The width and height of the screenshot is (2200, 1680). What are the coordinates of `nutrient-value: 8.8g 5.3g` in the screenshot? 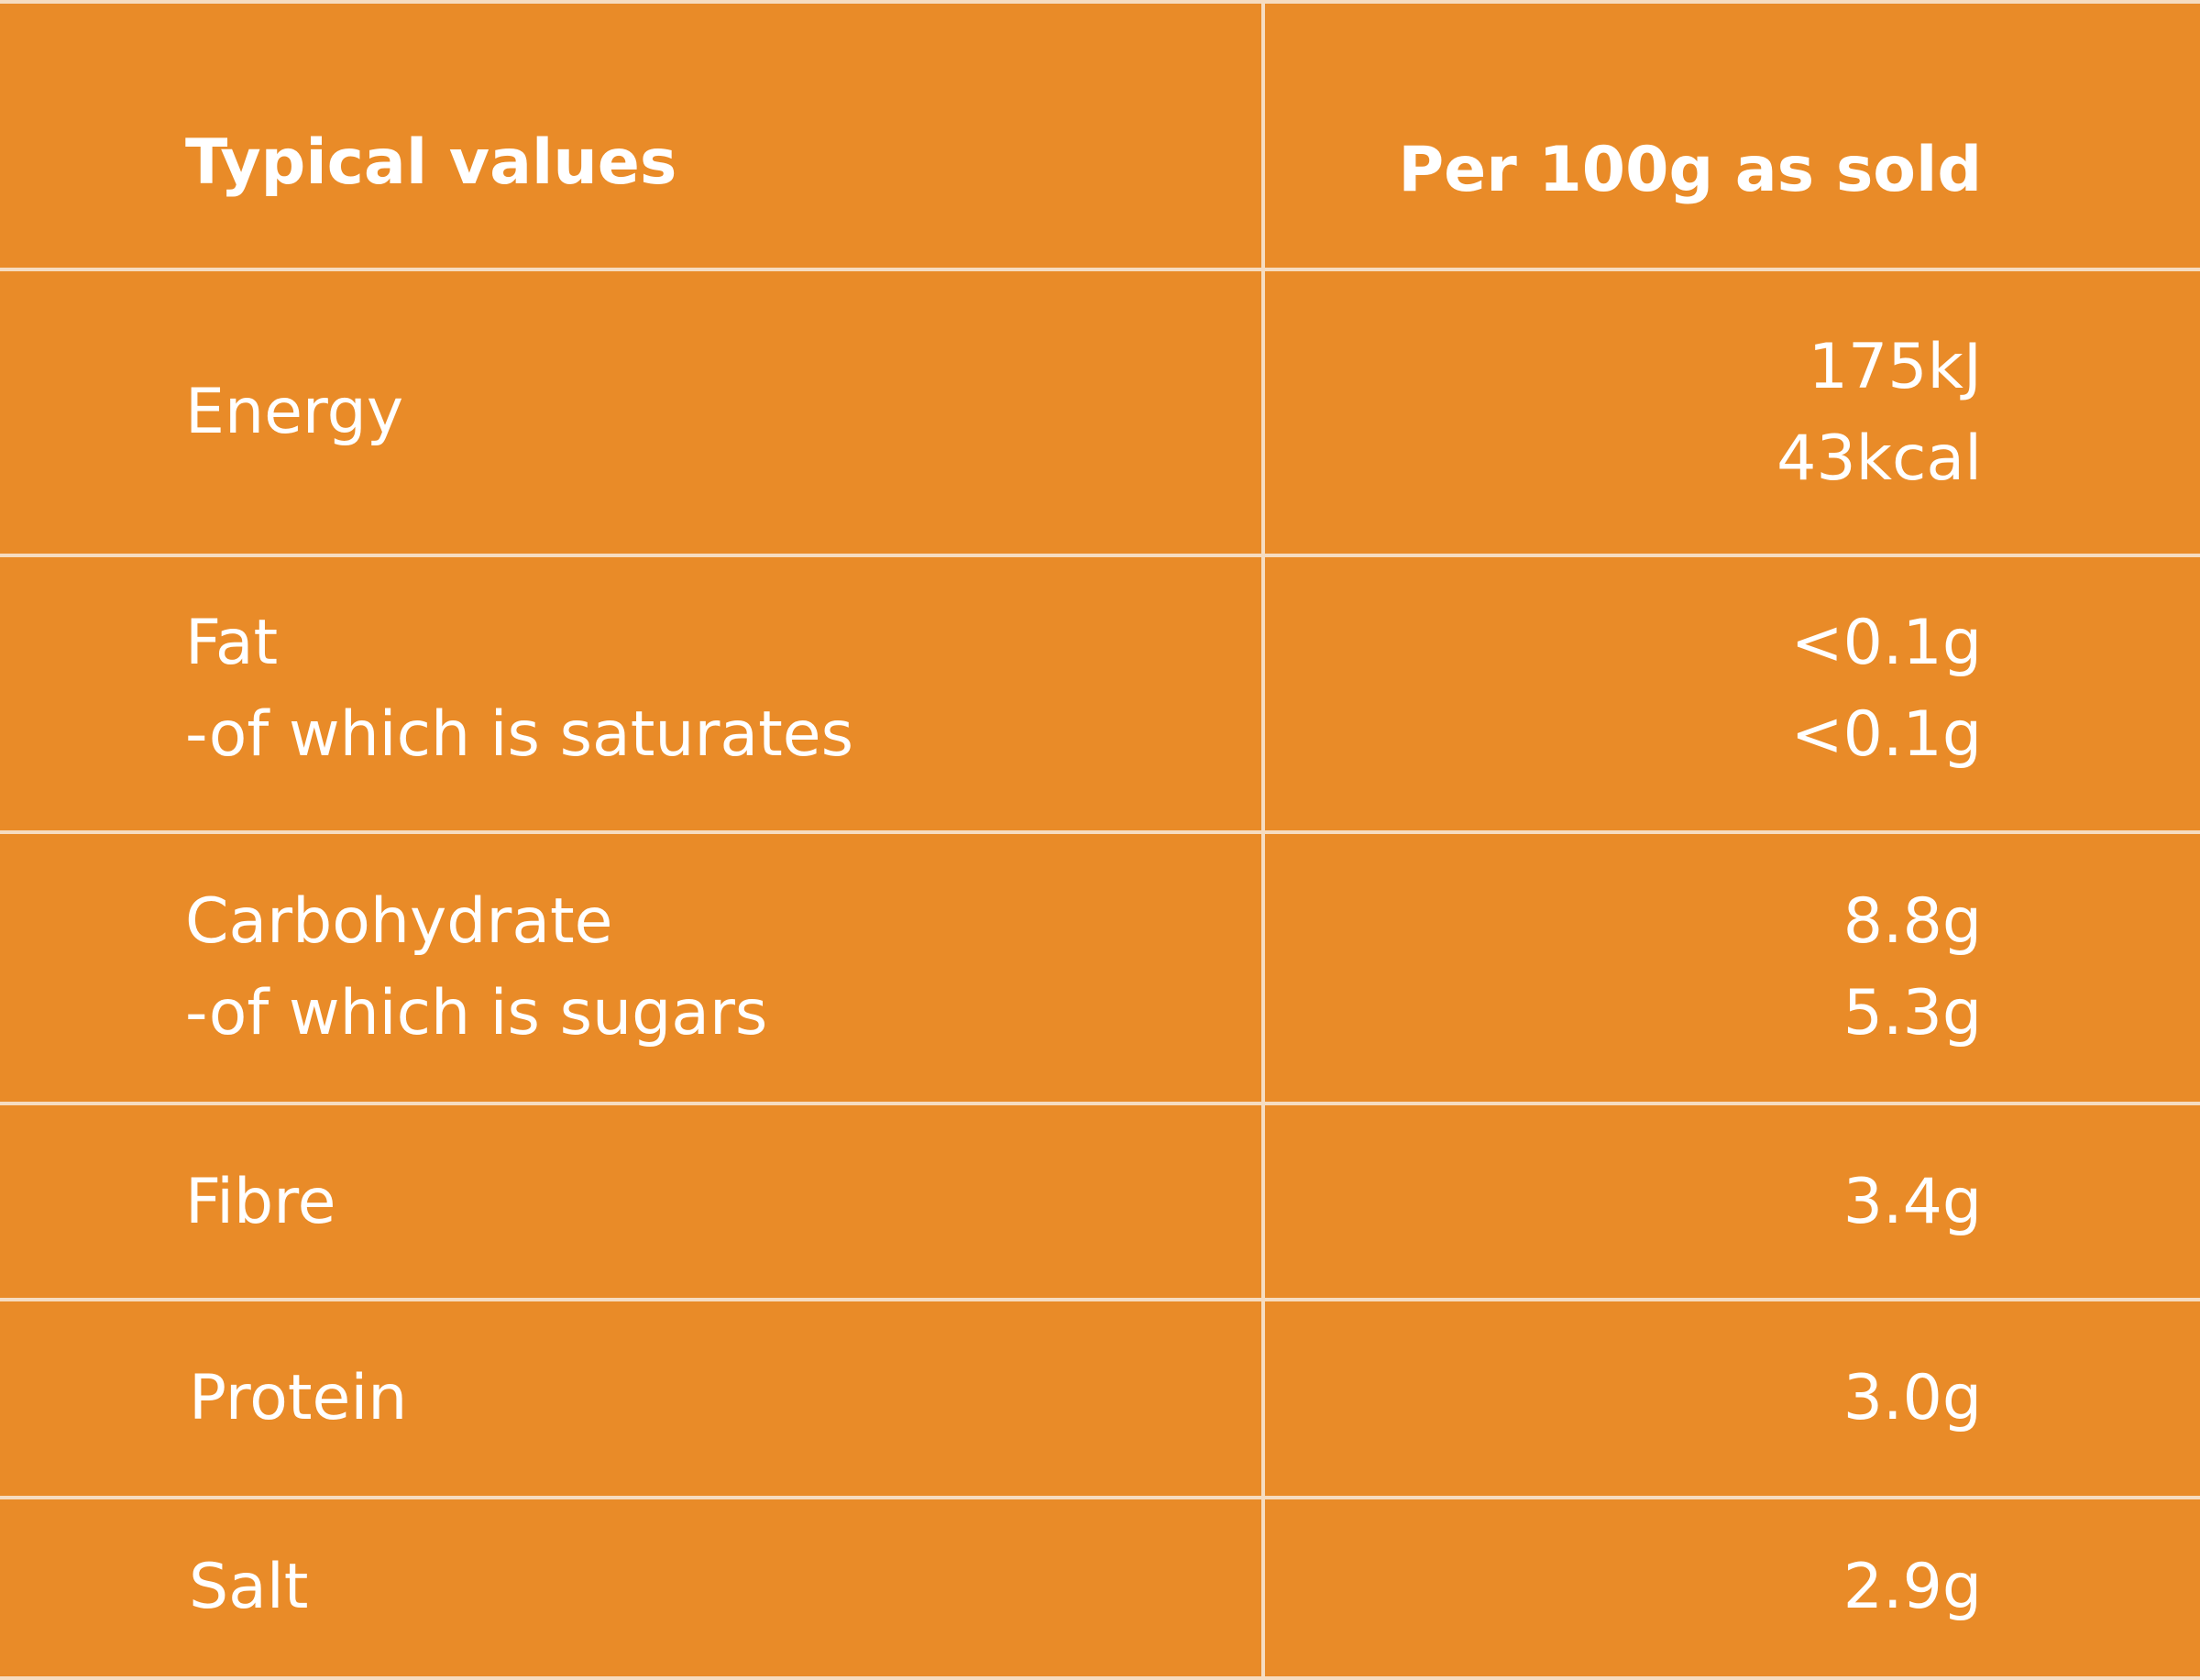 It's located at (1912, 967).